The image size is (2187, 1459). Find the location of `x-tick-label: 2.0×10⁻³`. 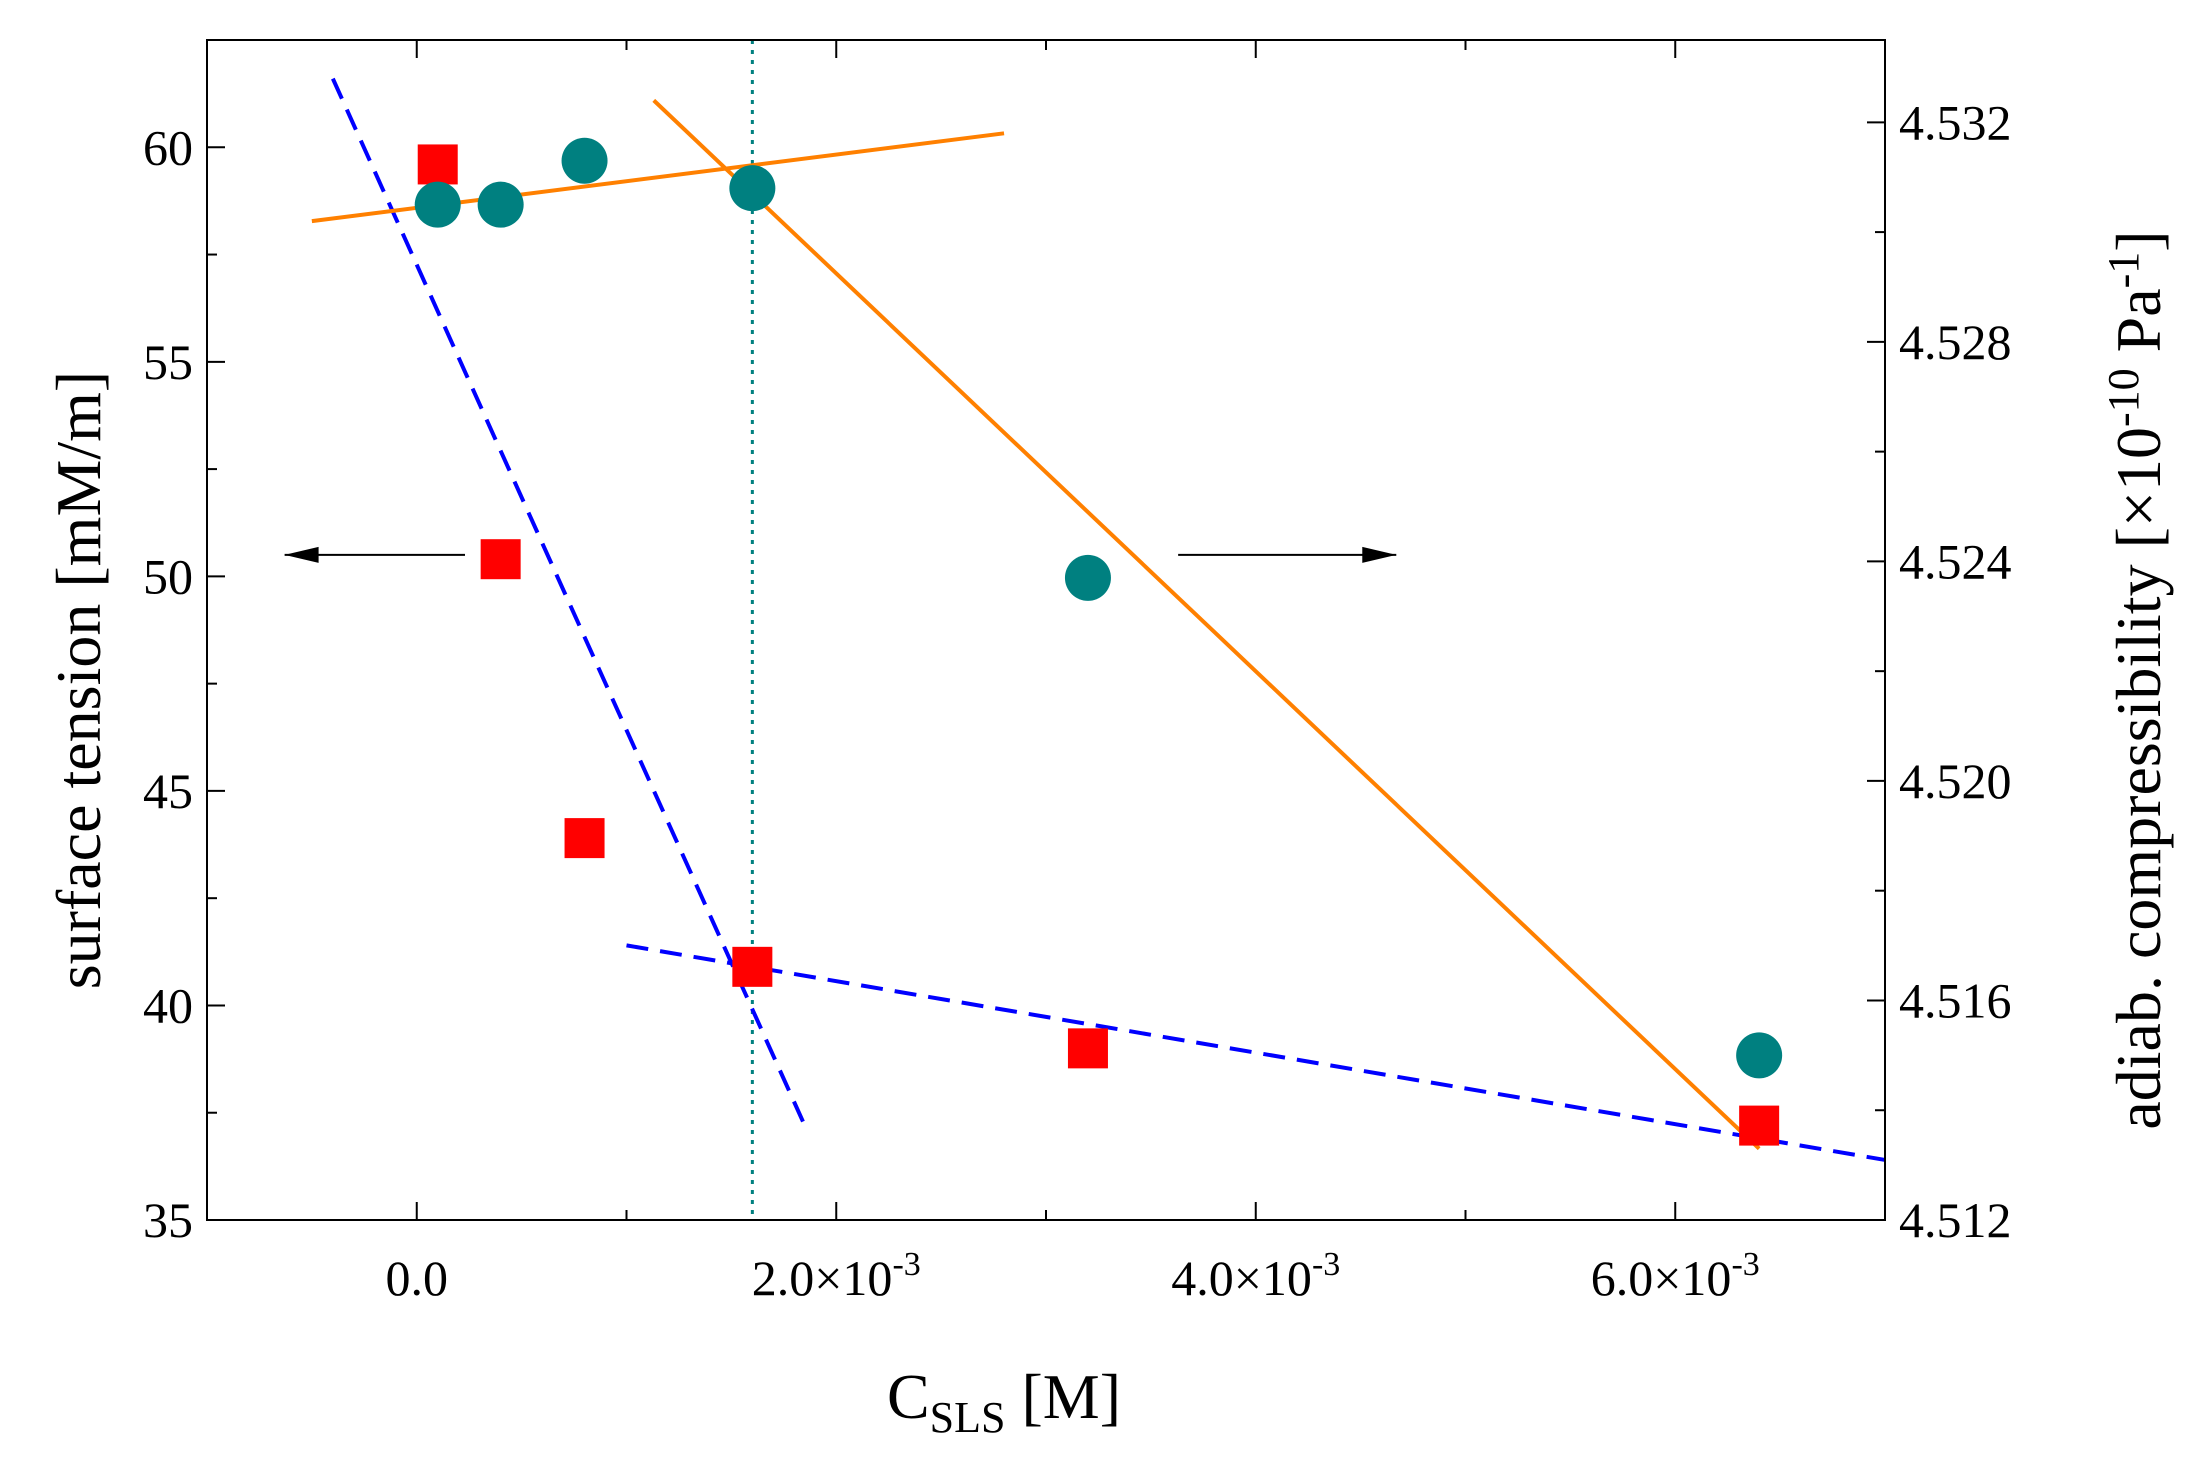

x-tick-label: 2.0×10⁻³ is located at coordinates (836, 1276).